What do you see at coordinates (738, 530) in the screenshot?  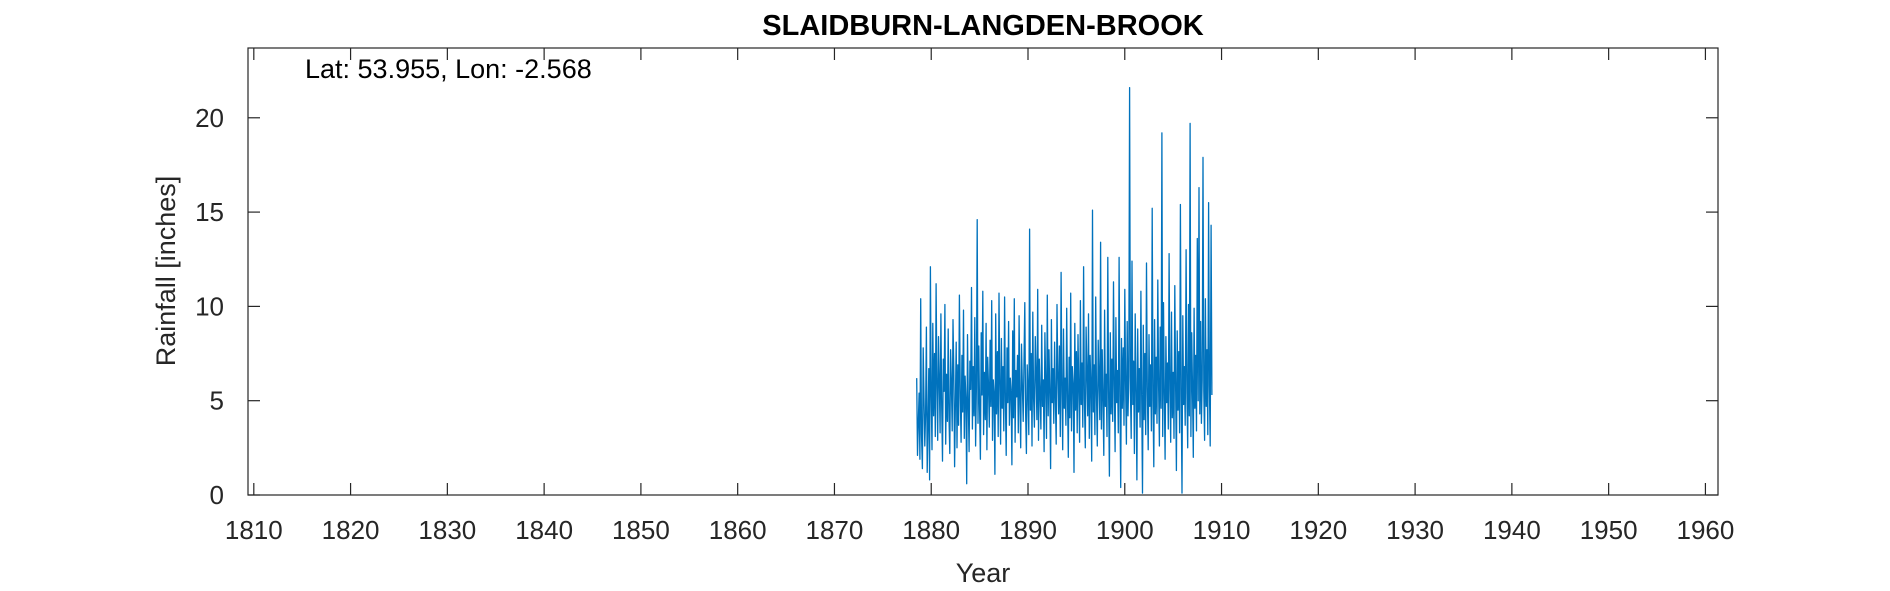 I see `x-tick-label: 1860` at bounding box center [738, 530].